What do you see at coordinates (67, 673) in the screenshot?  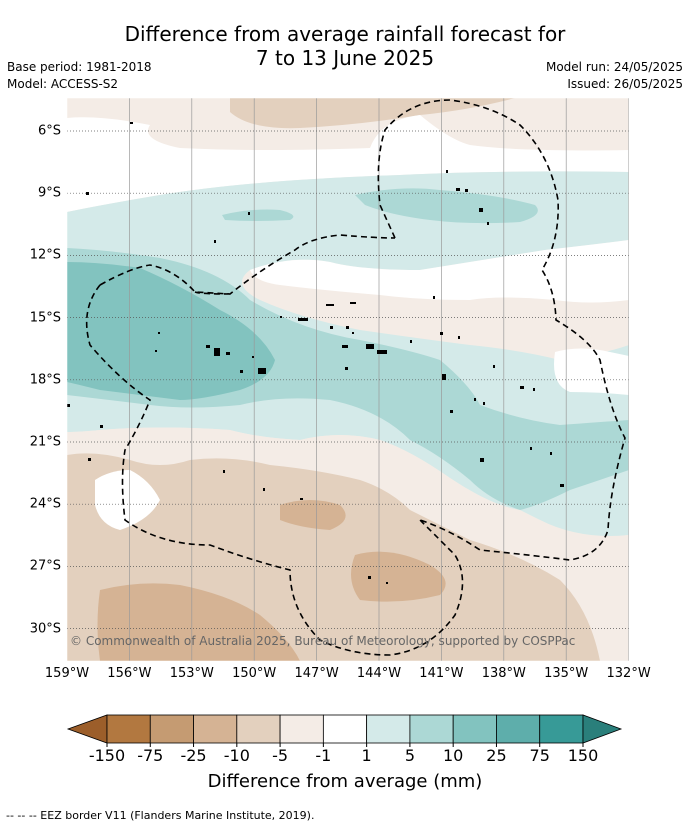 I see `longitude-label: 159°W` at bounding box center [67, 673].